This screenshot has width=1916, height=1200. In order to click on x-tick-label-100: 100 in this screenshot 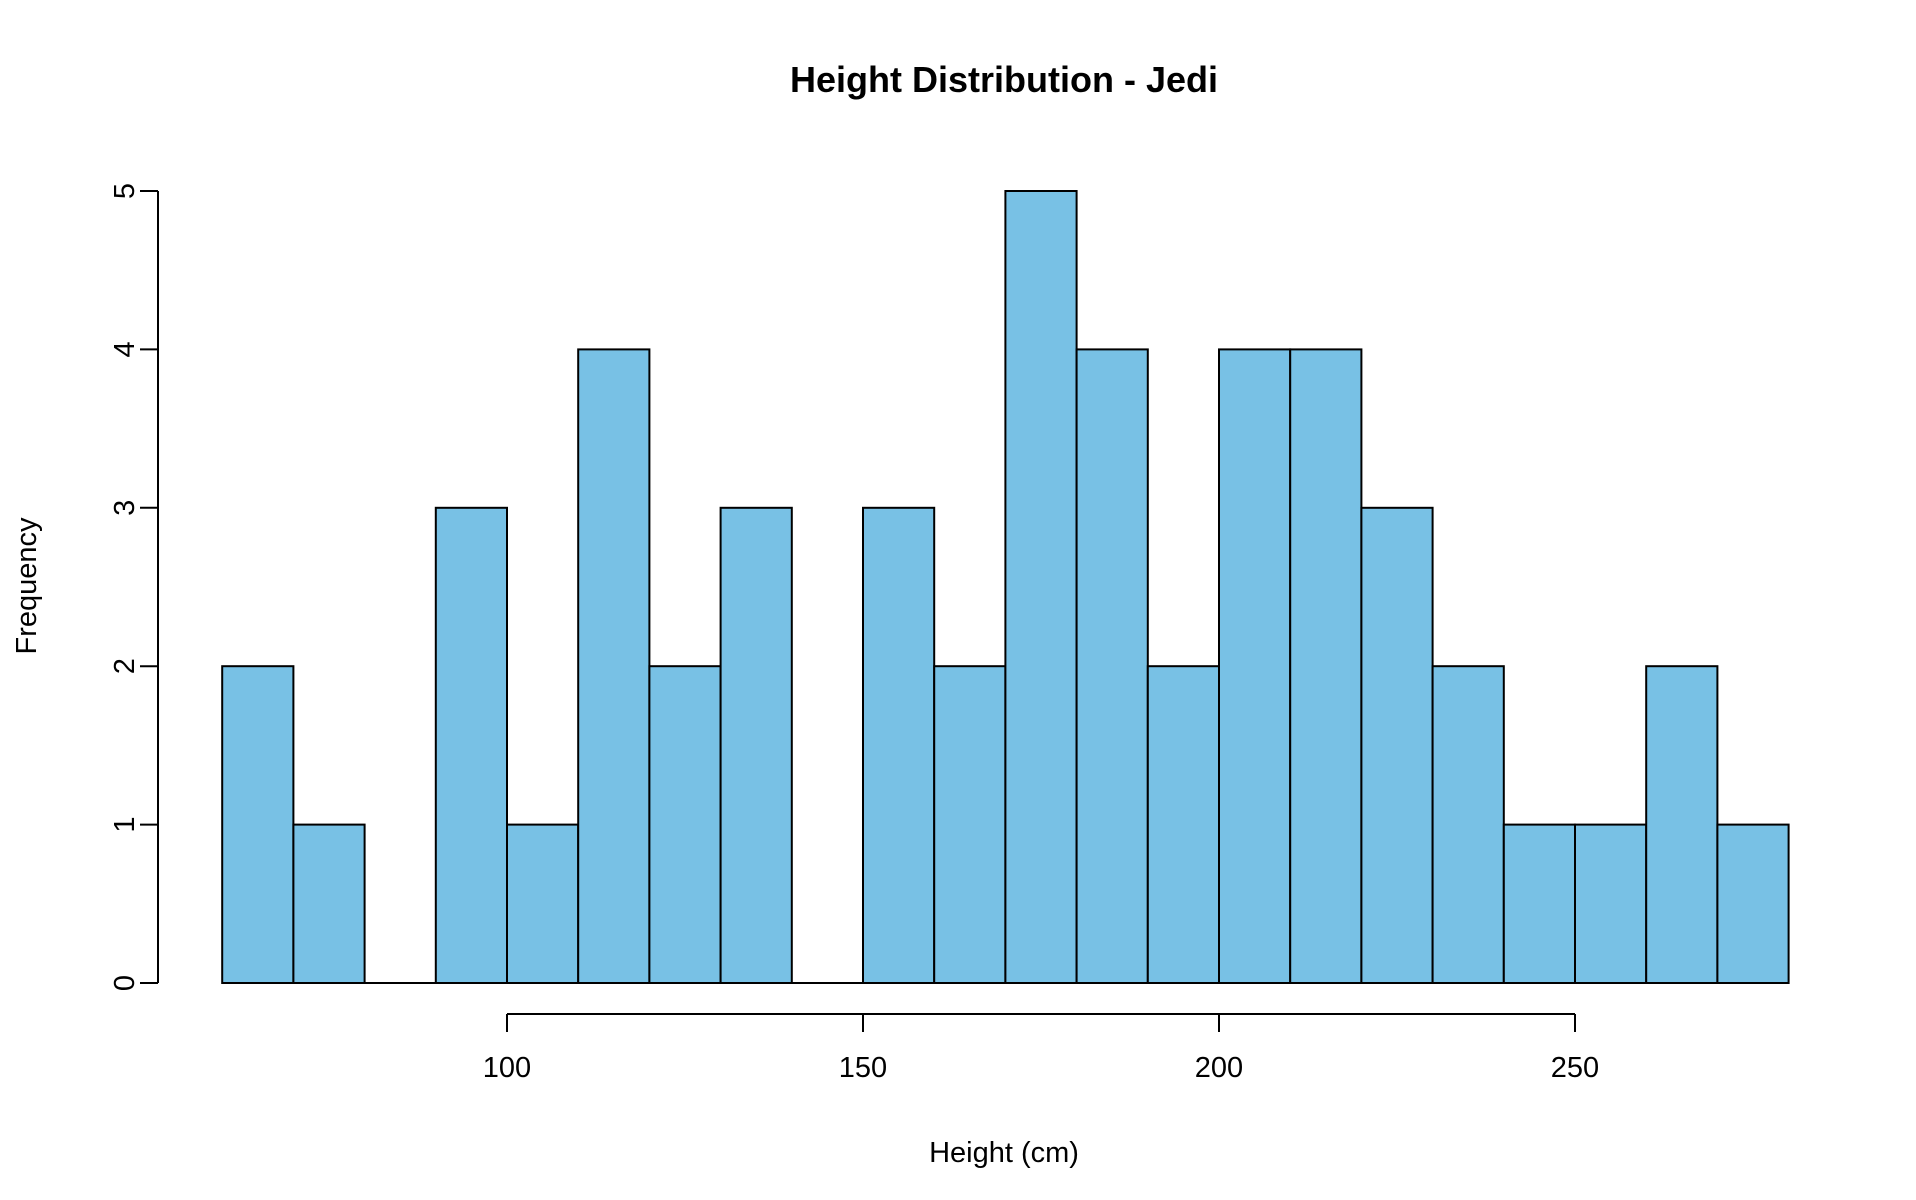, I will do `click(507, 1068)`.